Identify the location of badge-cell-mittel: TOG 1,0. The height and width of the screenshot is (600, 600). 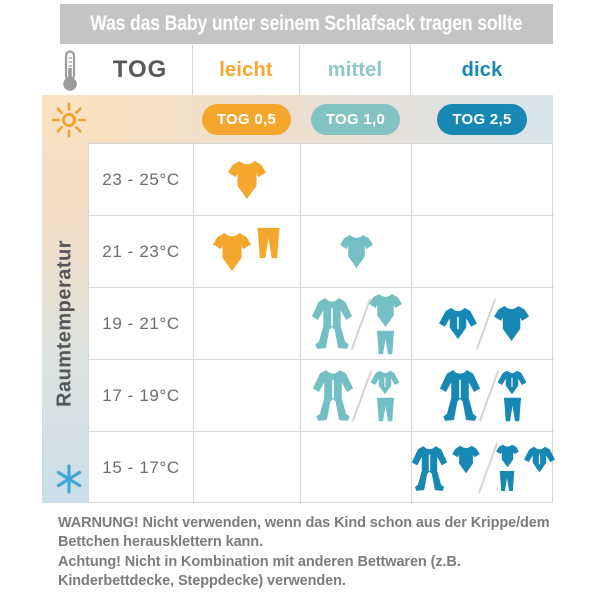
(355, 119).